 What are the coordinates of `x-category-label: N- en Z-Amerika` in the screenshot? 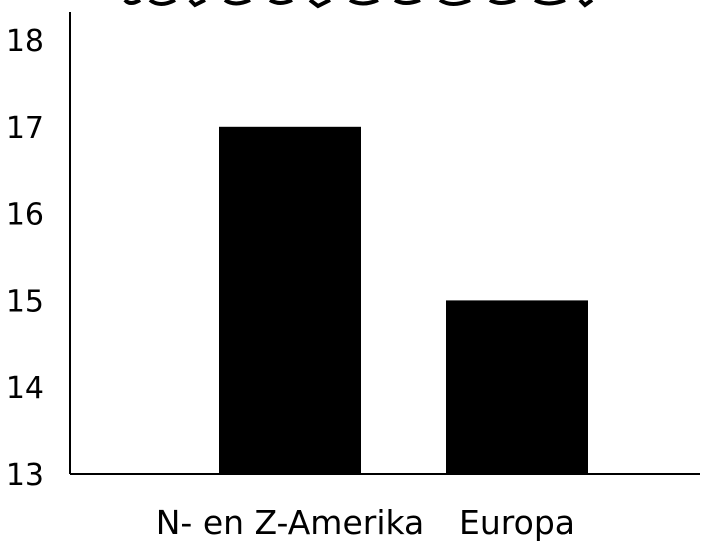 It's located at (290, 522).